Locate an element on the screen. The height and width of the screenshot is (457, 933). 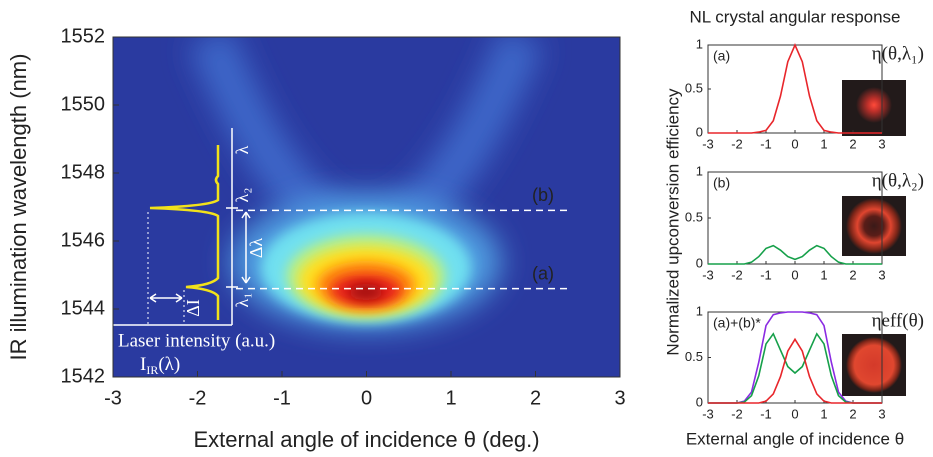
intensity-symbol: IIR(λ) is located at coordinates (160, 365).